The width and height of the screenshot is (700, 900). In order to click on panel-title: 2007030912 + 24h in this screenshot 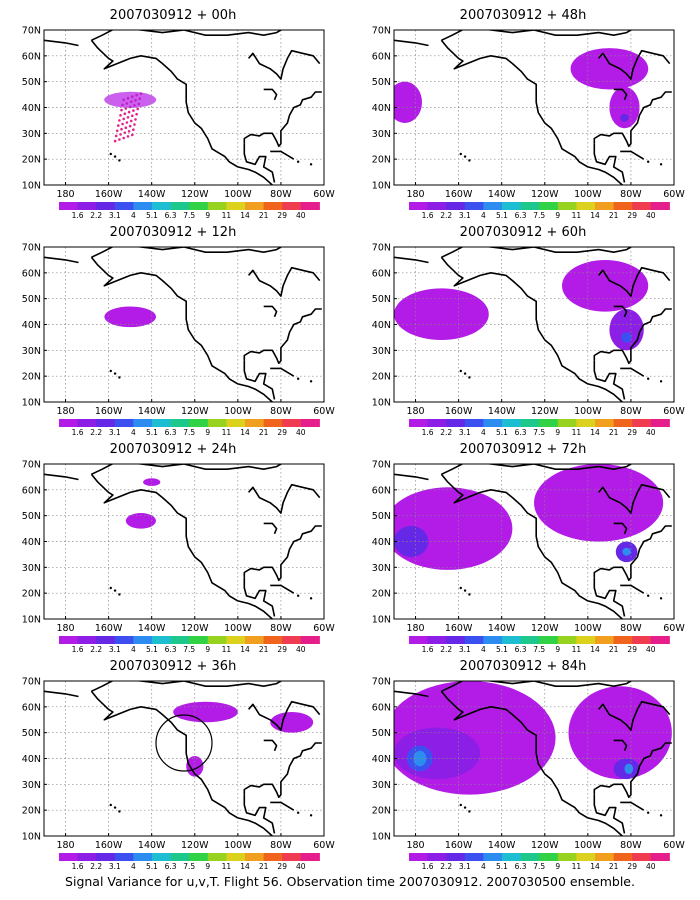, I will do `click(173, 449)`.